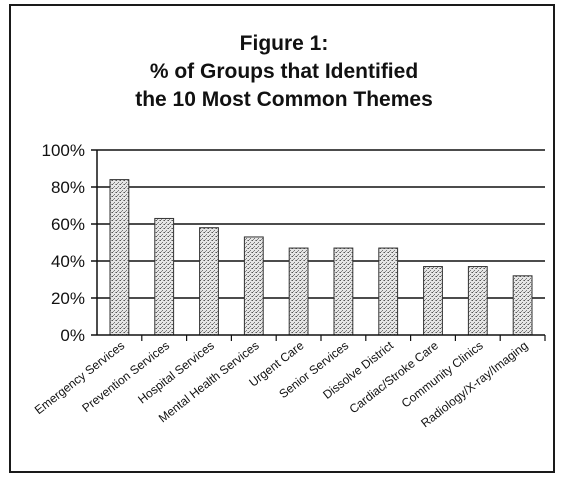  I want to click on y-tick-label: 100%, so click(63, 150).